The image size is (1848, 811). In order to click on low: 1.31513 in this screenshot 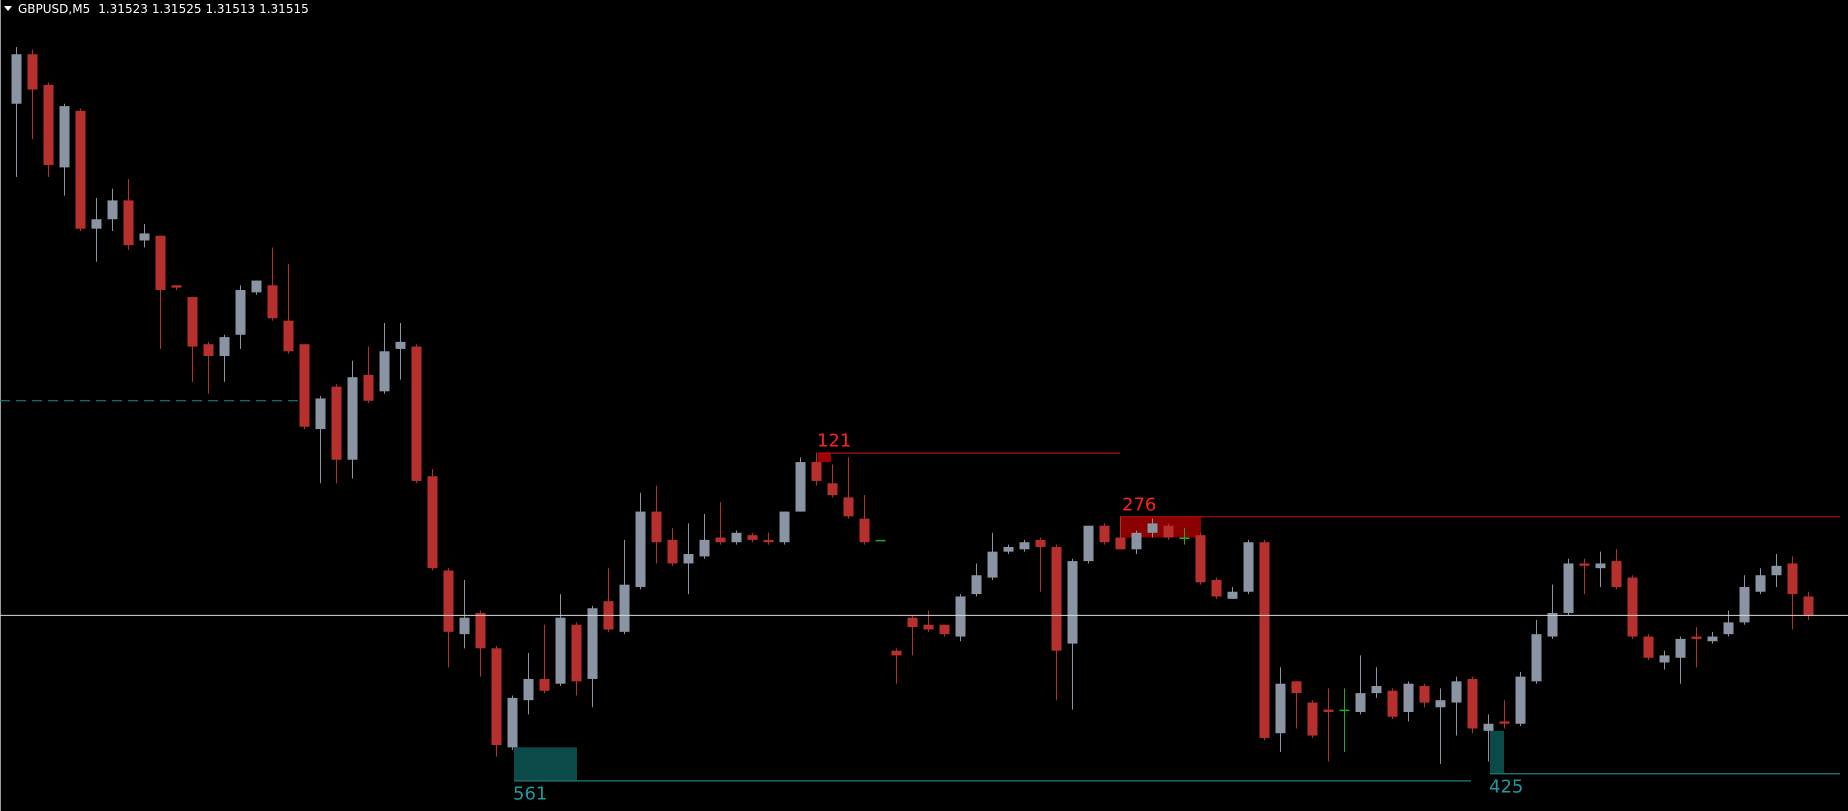, I will do `click(230, 9)`.